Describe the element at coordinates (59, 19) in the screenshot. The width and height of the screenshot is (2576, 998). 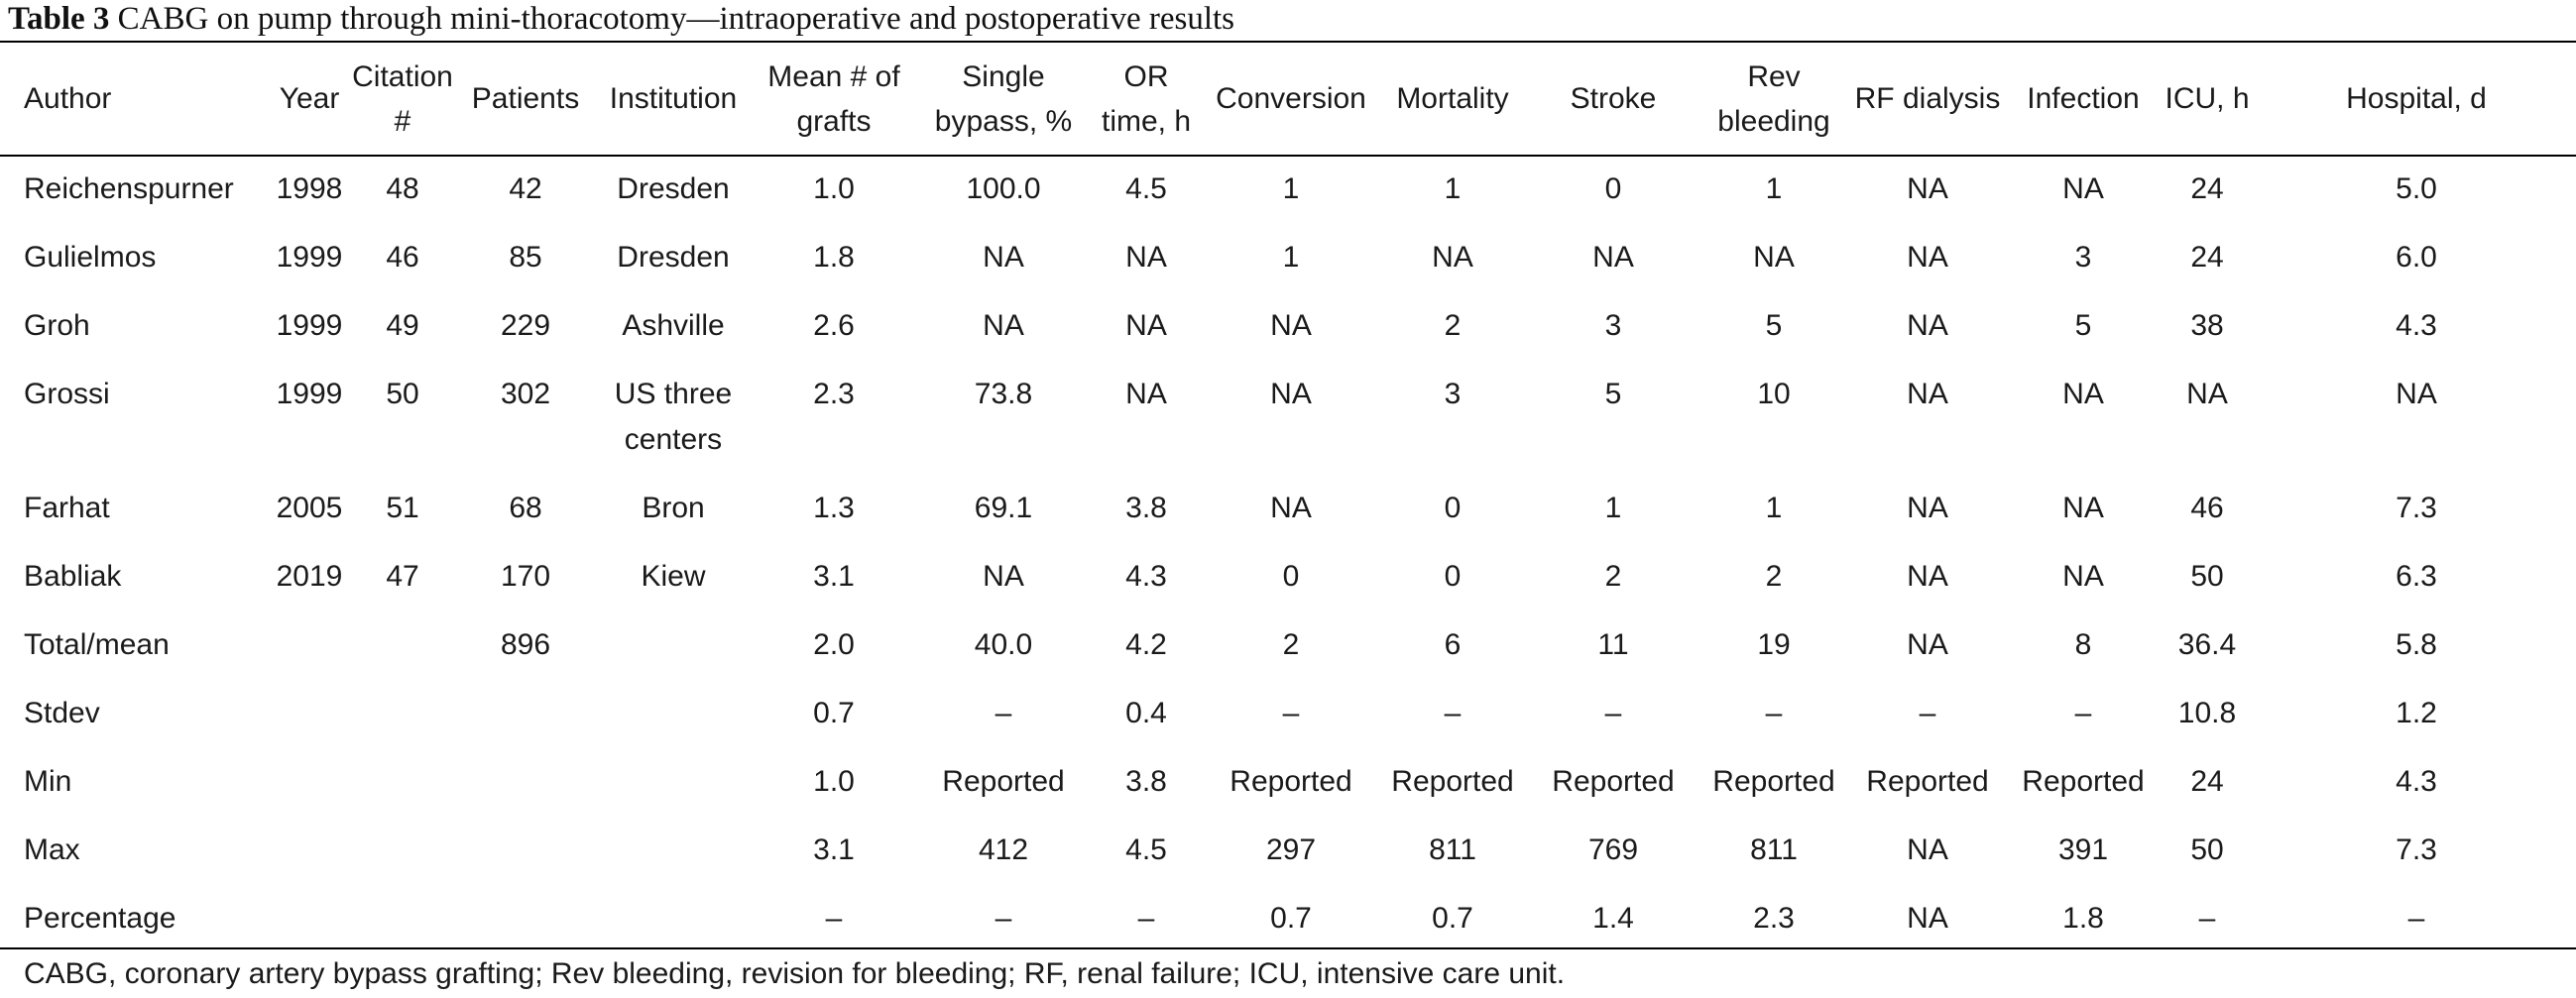
I see `table-label: Table 3` at that location.